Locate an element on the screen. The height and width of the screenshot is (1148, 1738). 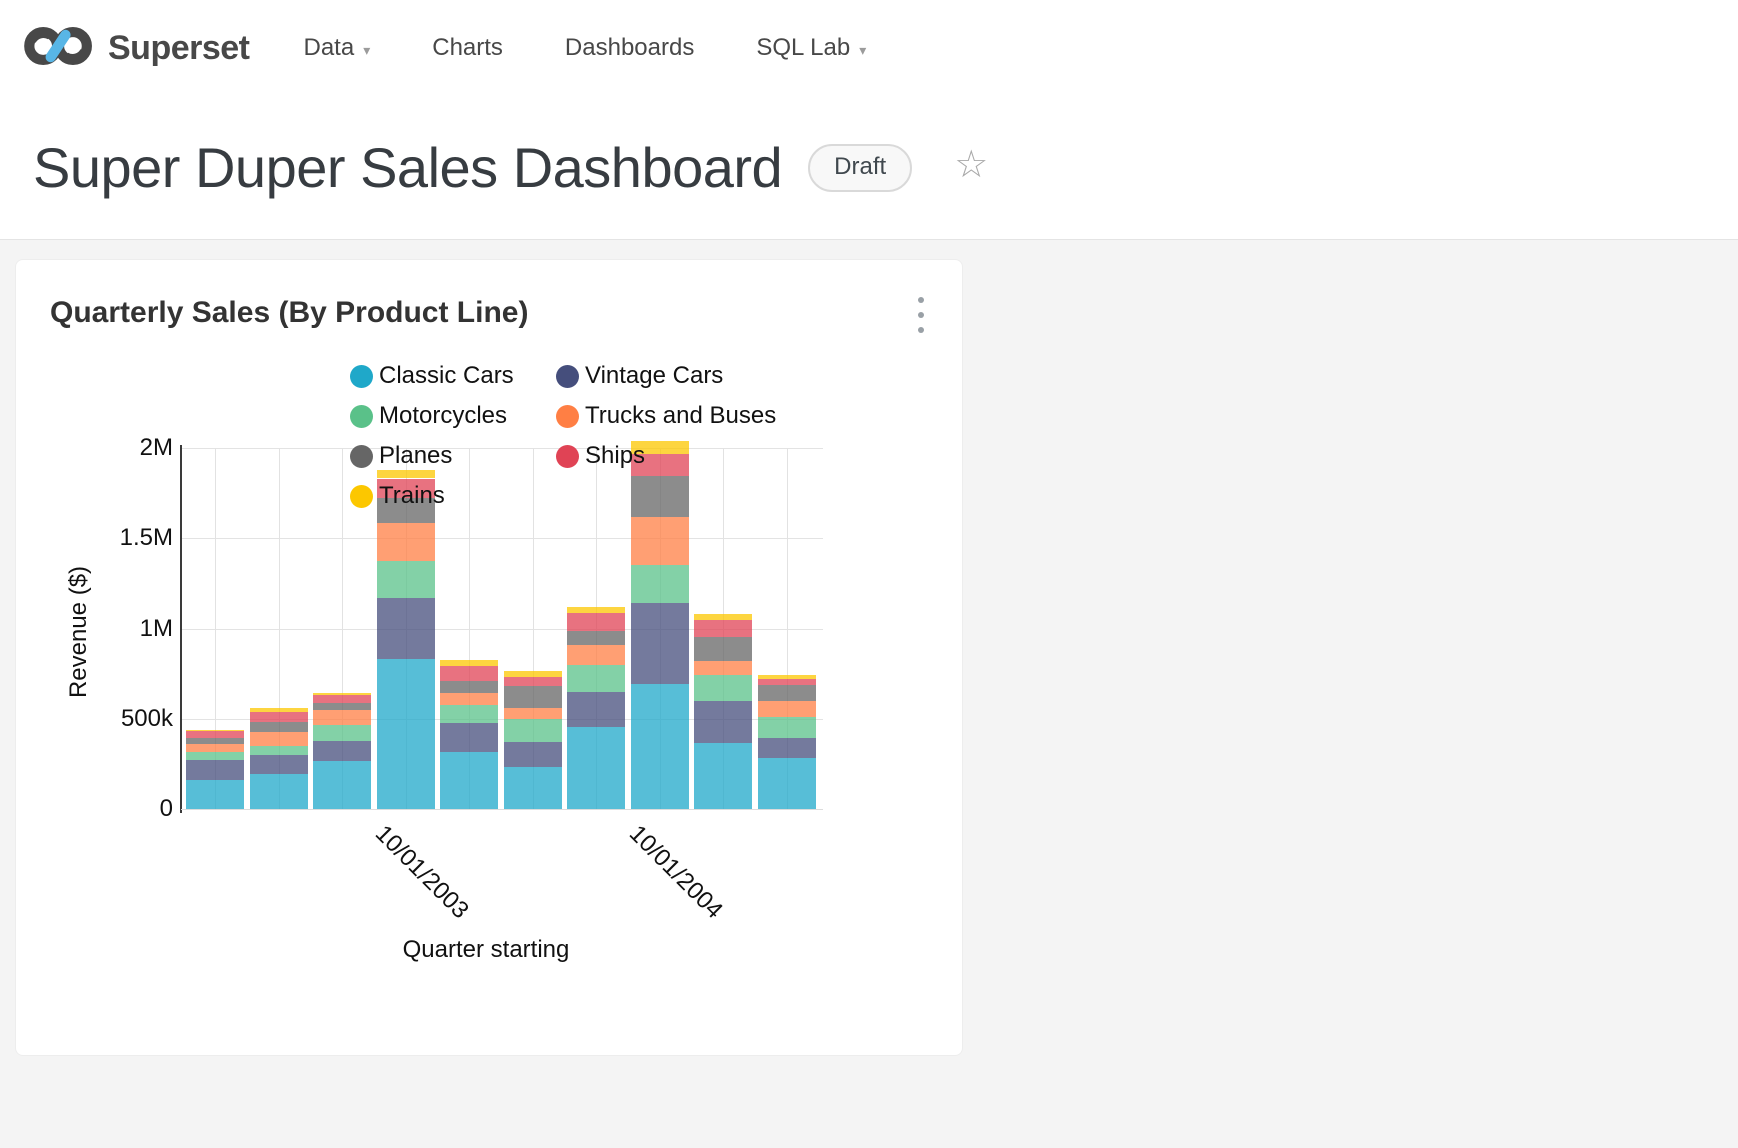
y-tick-label: 500k is located at coordinates (146, 718).